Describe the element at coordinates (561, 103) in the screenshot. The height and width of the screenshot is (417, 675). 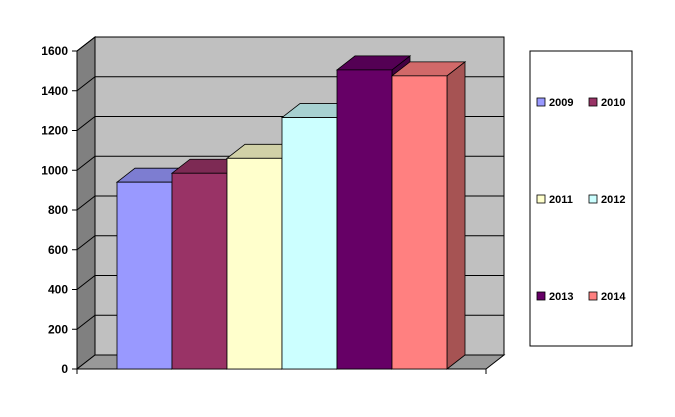
I see `legend-label: 2009` at that location.